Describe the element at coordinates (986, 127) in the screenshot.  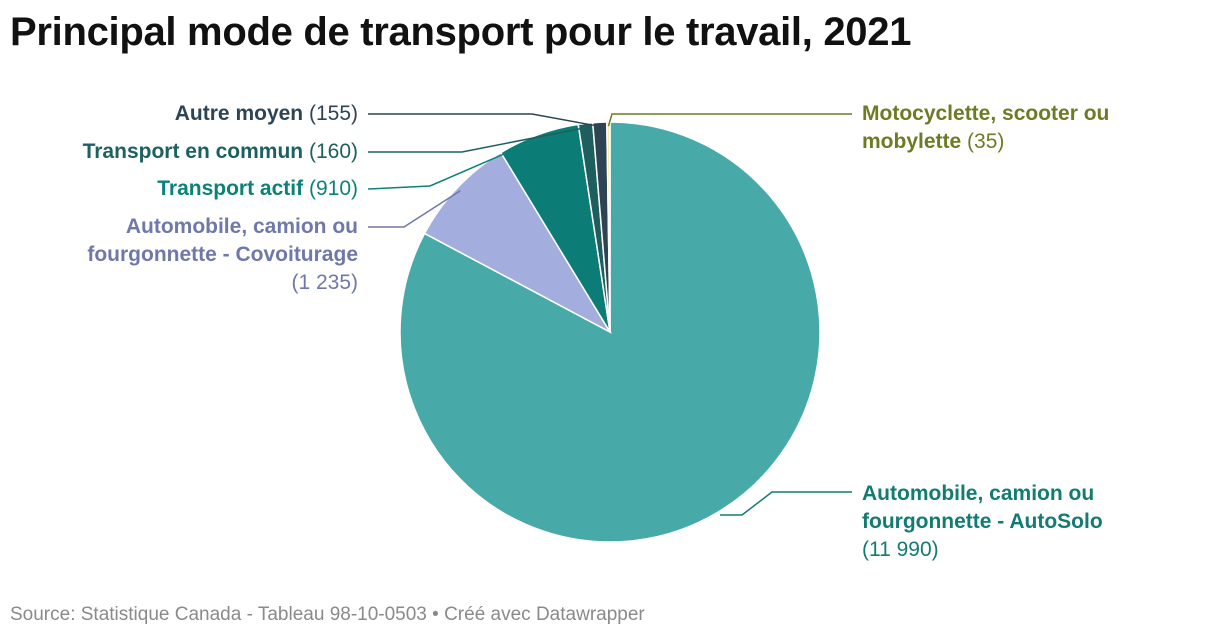
I see `label-name: Motocyclette, scooter ou mobylette` at that location.